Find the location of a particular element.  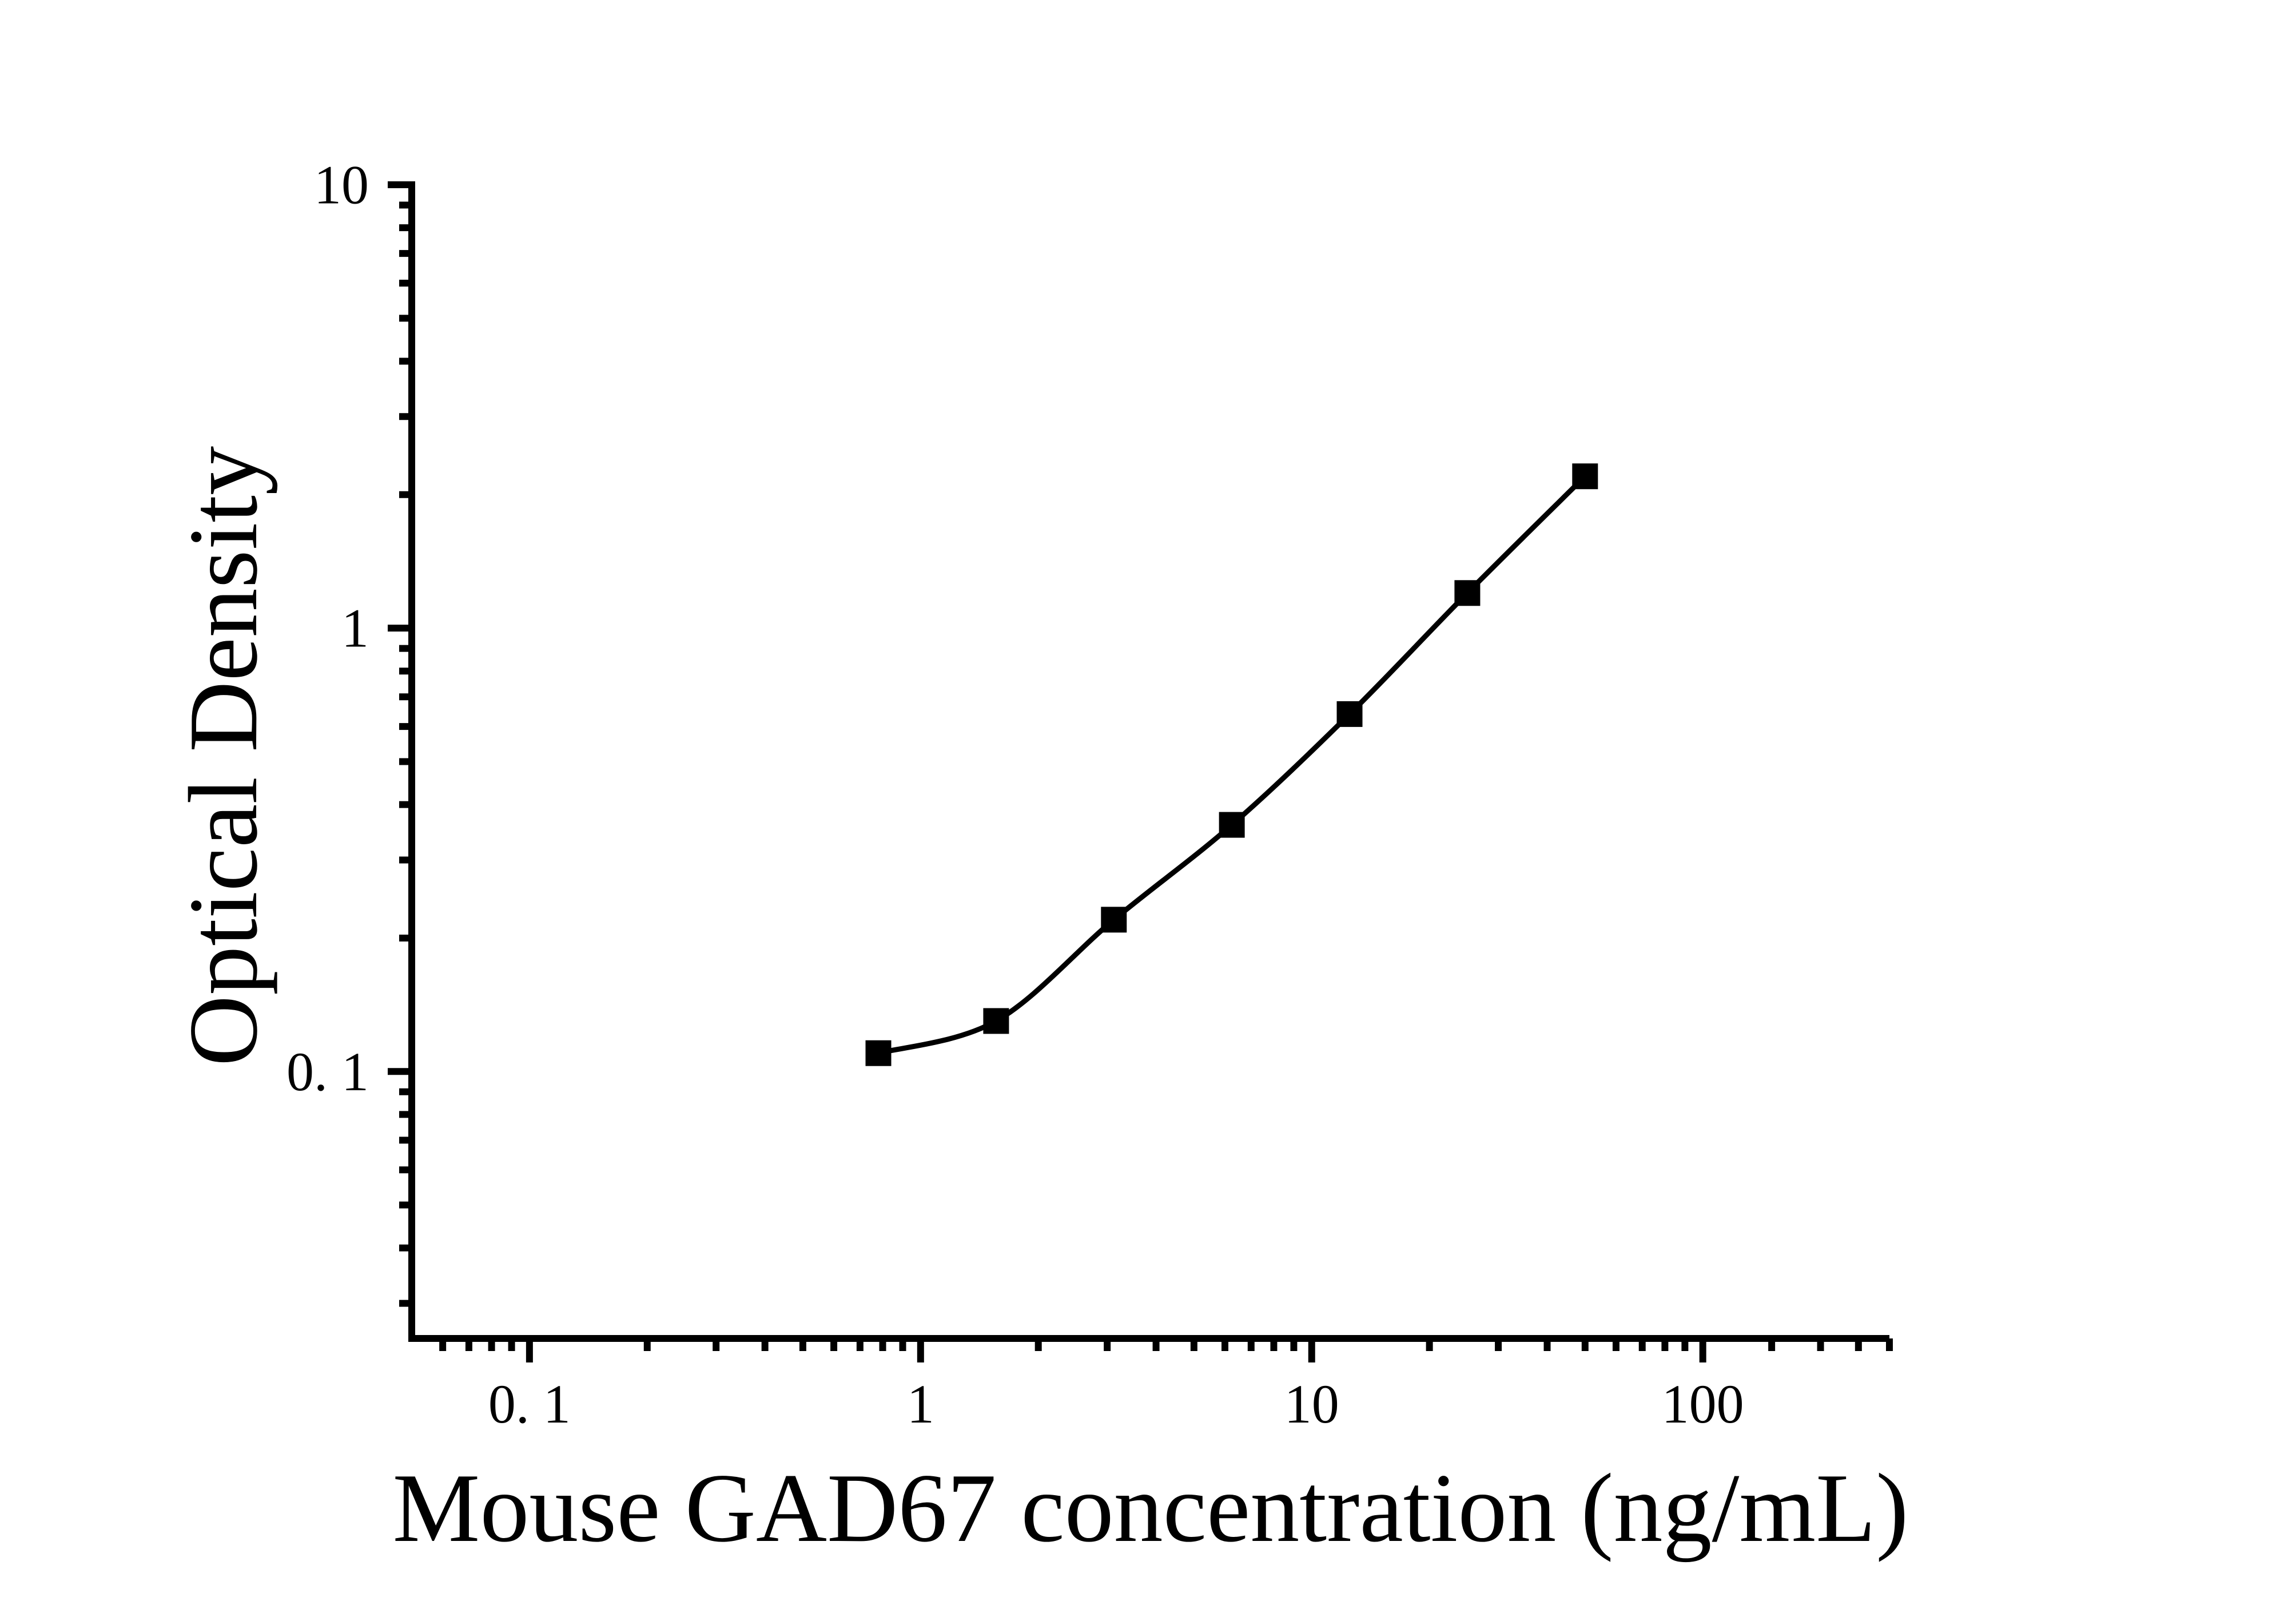

data-series-standard-curve is located at coordinates (1232, 764).